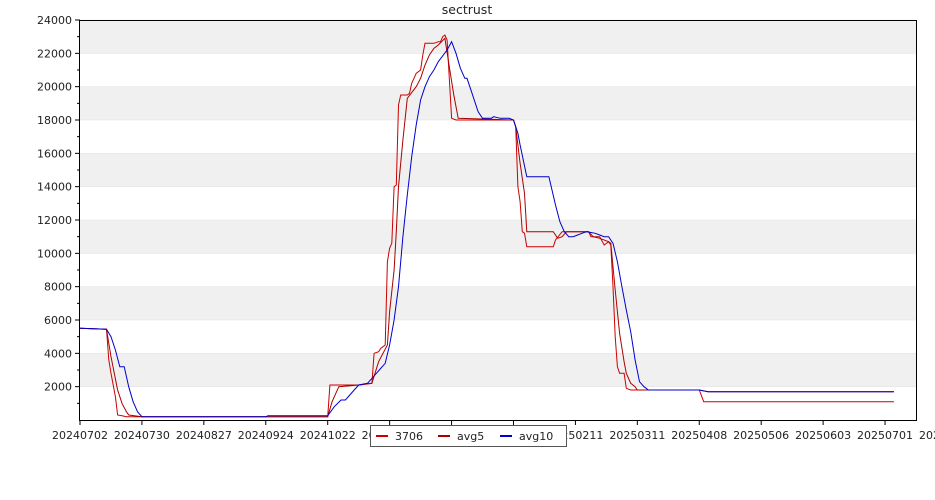  What do you see at coordinates (54, 153) in the screenshot?
I see `y-tick-label: 16000` at bounding box center [54, 153].